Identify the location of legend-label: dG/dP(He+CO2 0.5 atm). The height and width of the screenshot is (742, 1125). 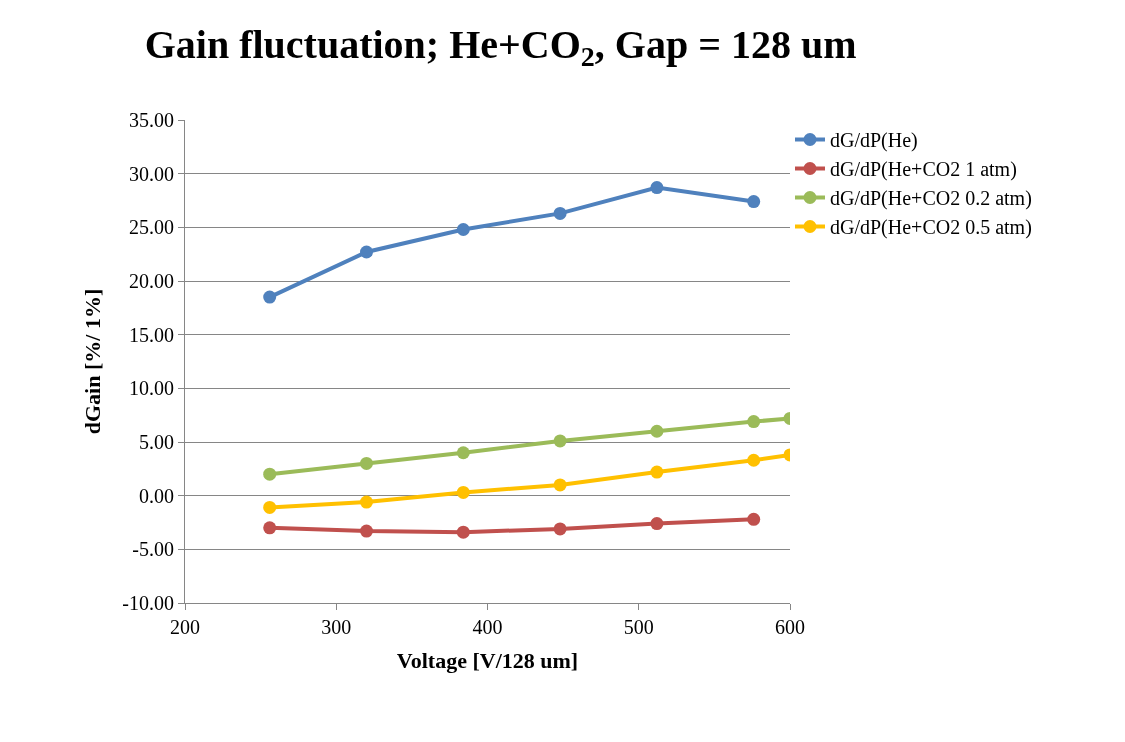
(931, 228).